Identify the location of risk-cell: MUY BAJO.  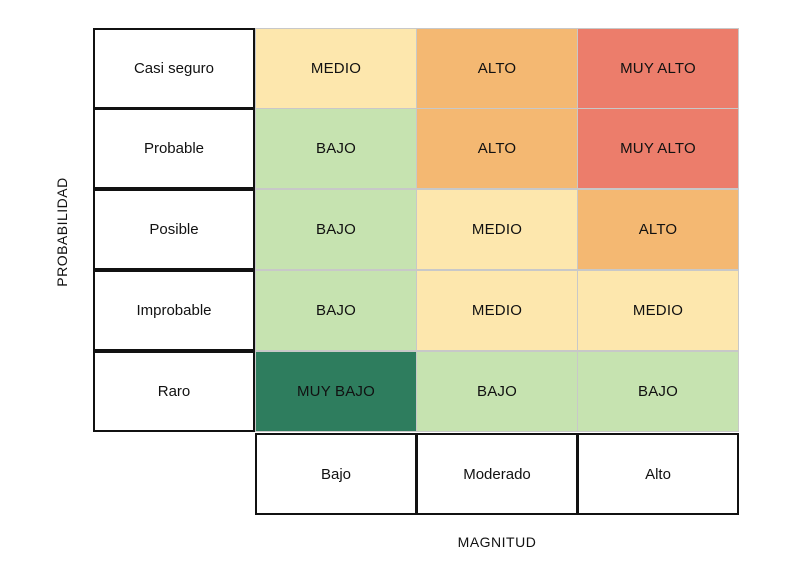
(336, 391).